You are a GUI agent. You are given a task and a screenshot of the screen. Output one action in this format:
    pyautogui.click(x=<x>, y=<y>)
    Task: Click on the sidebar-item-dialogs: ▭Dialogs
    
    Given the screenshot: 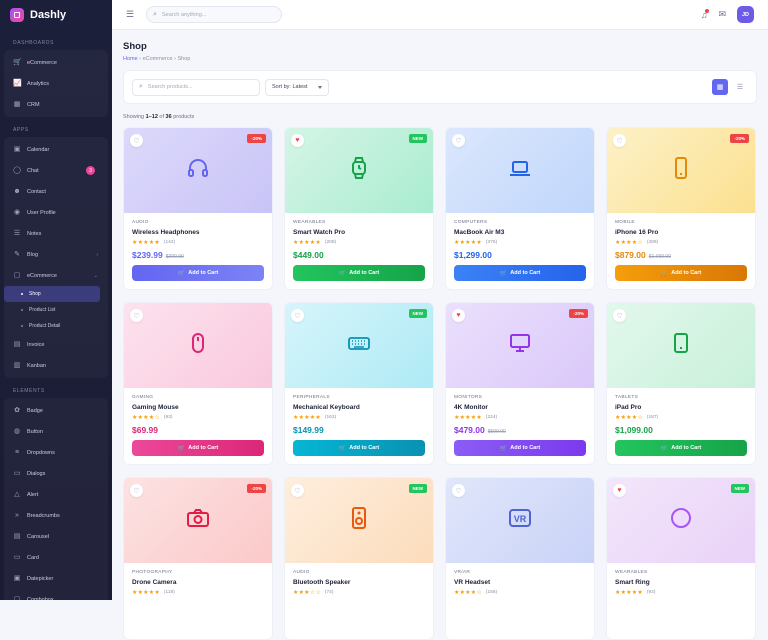 What is the action you would take?
    pyautogui.click(x=56, y=473)
    